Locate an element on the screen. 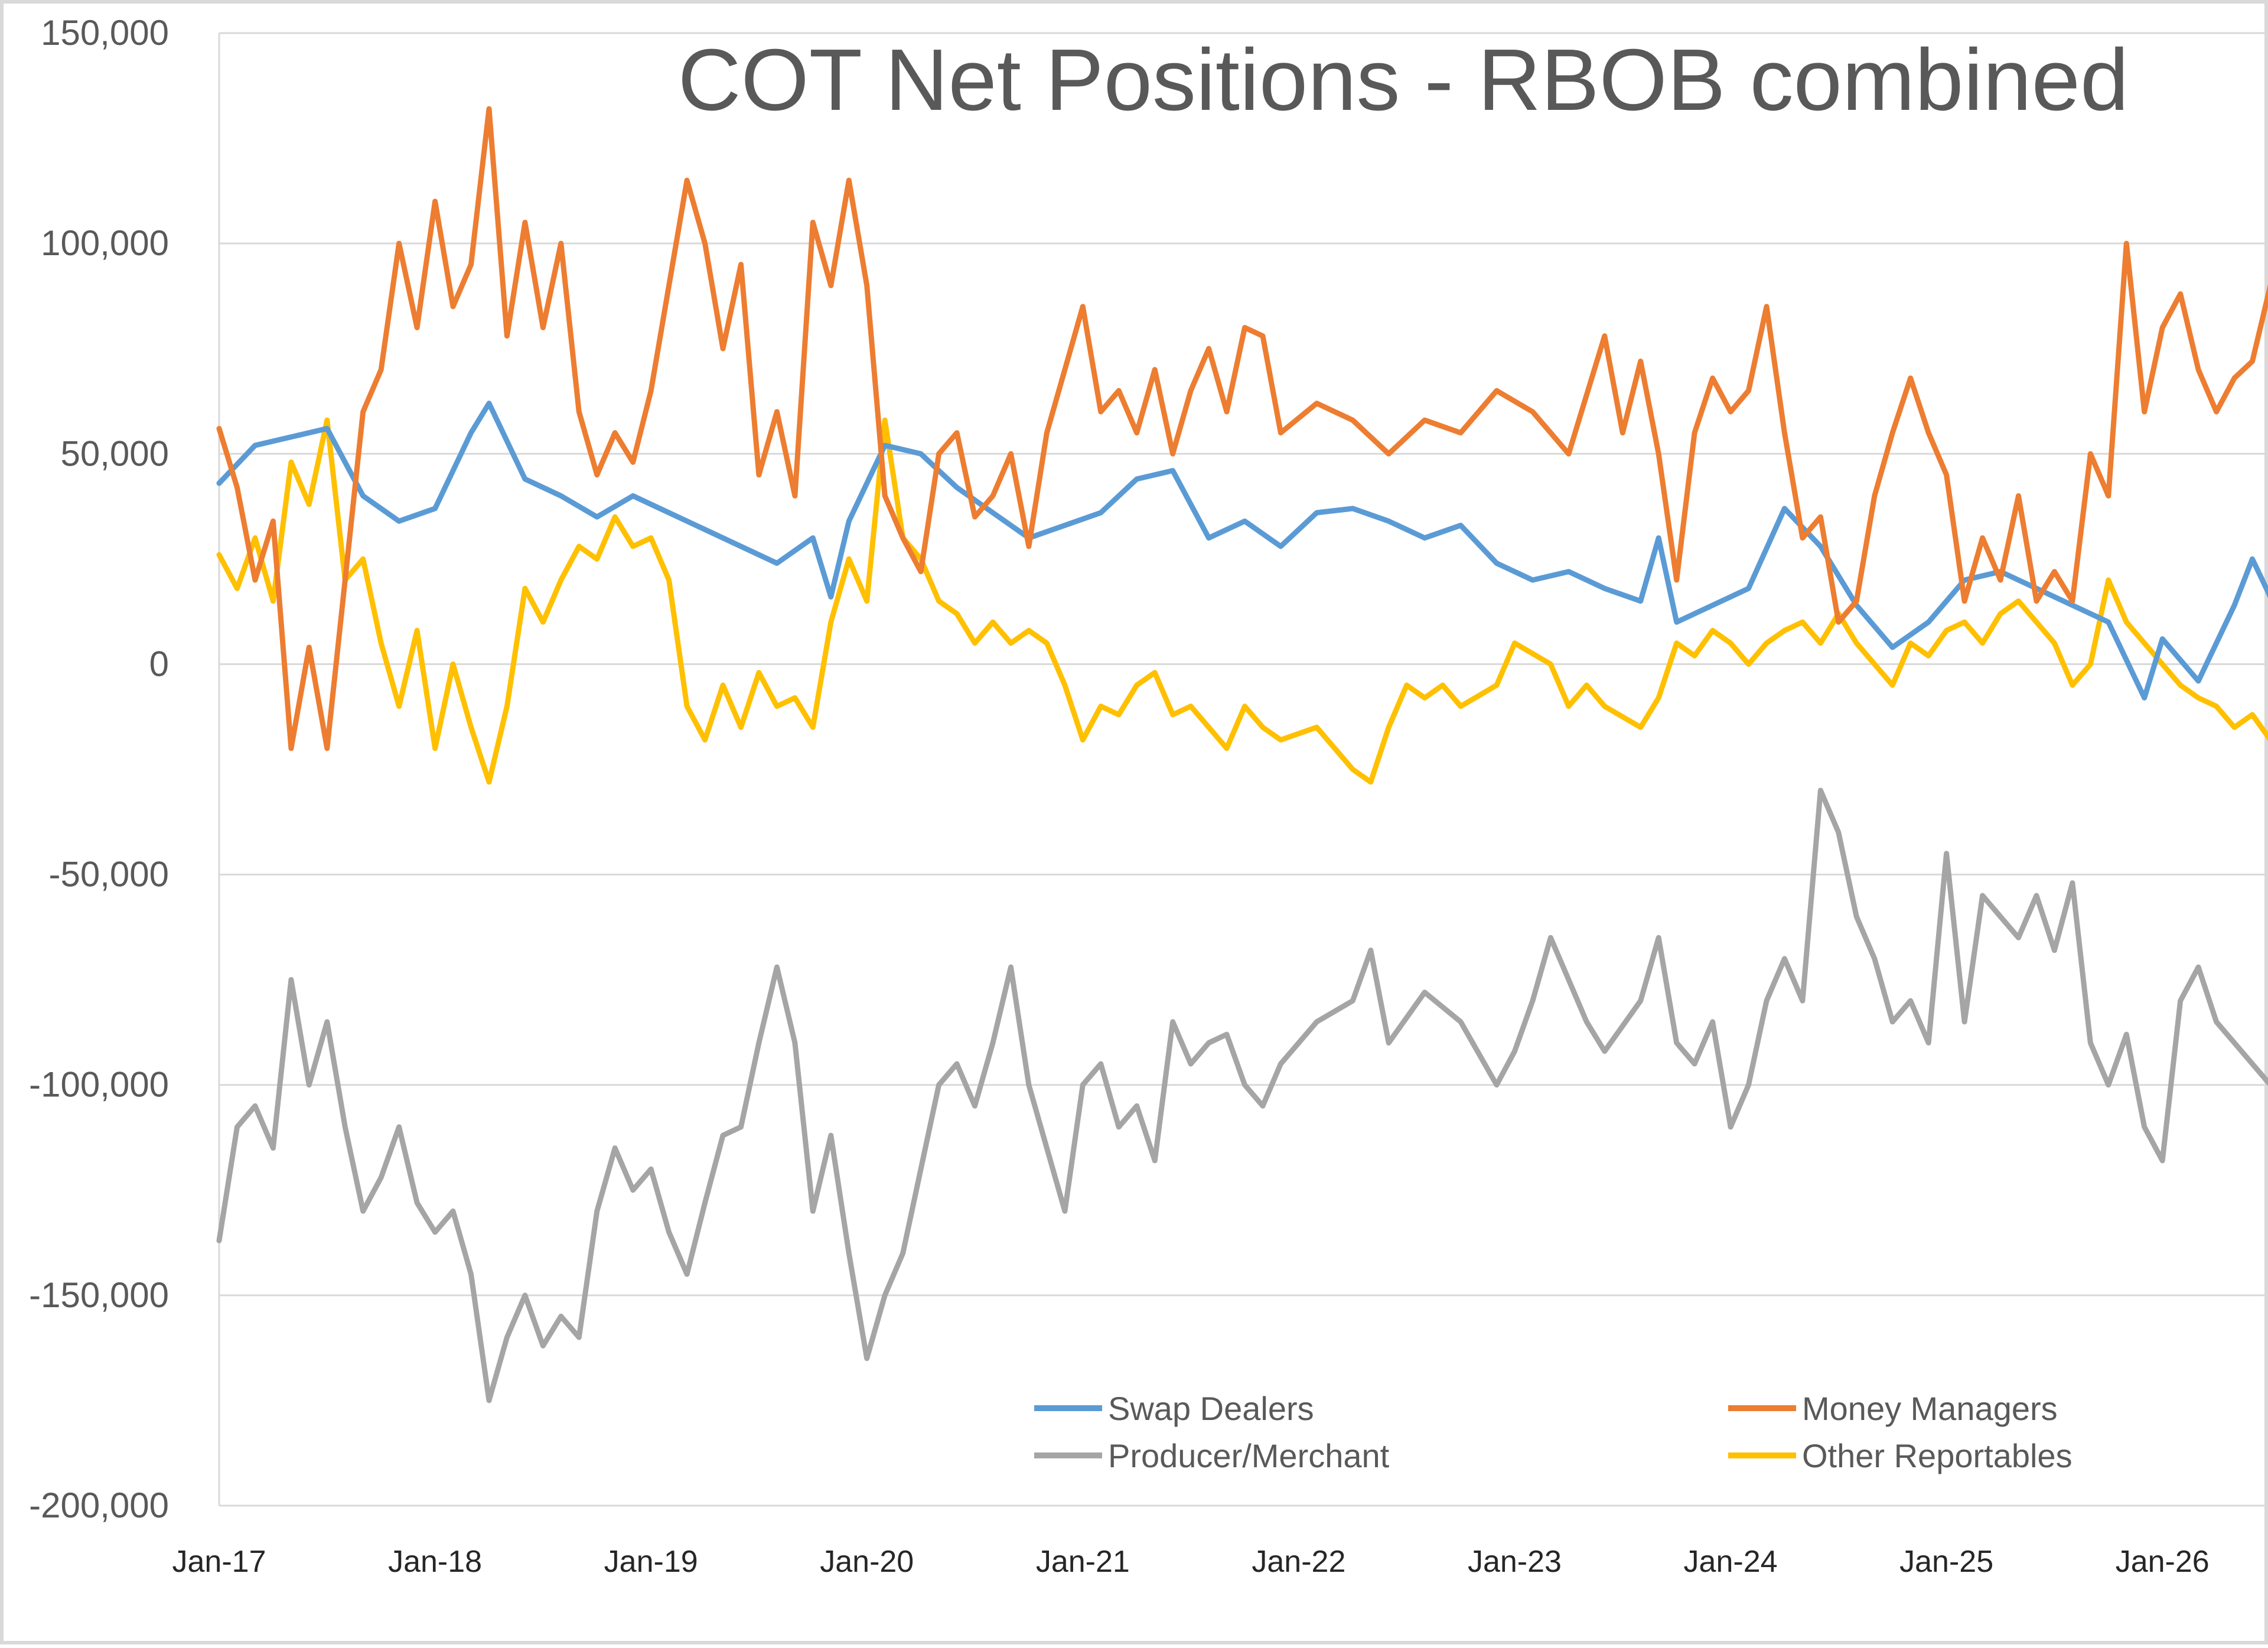  legend-label: Swap Dealers is located at coordinates (1211, 1408).